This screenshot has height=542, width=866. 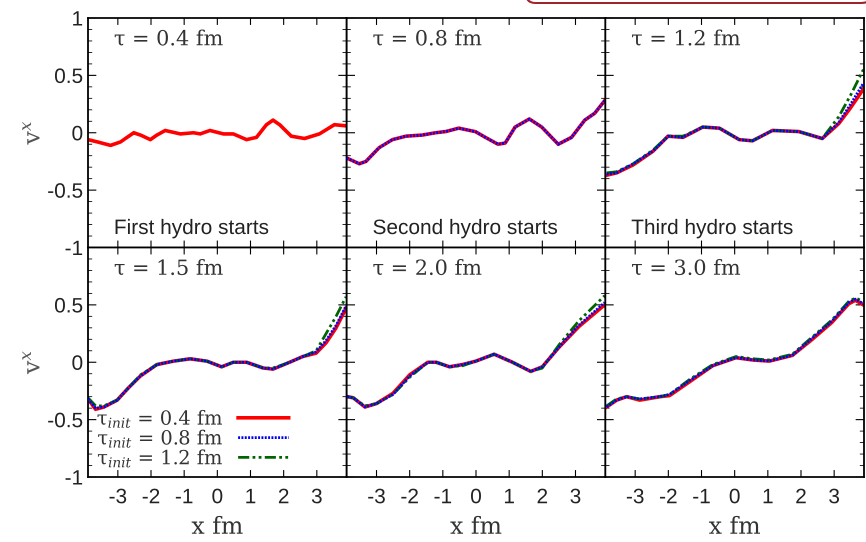 I want to click on annotation: τ = 1.2 fm, so click(x=686, y=37).